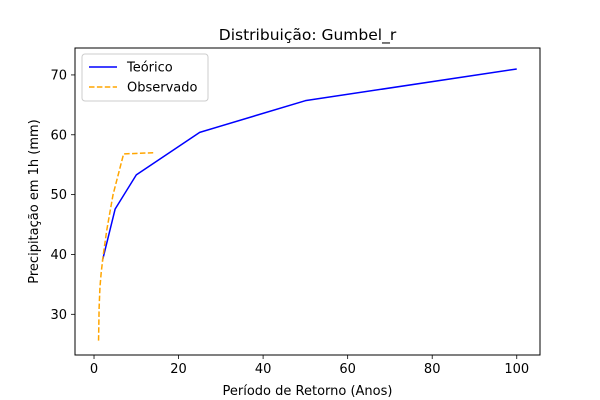 This screenshot has width=600, height=400. I want to click on legend-label-teorico: Teórico, so click(149, 68).